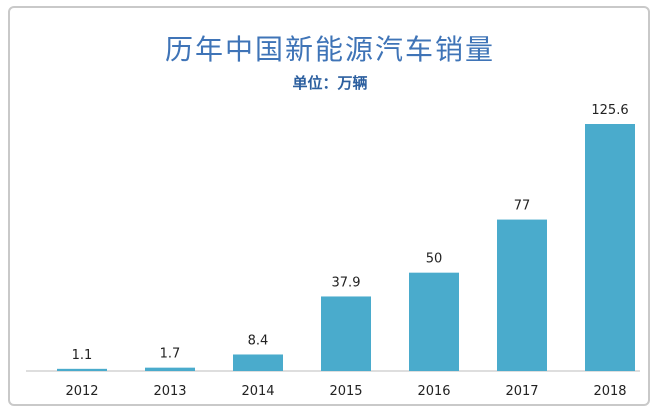 The image size is (660, 415). What do you see at coordinates (81, 391) in the screenshot?
I see `x-tick-2012: 2012` at bounding box center [81, 391].